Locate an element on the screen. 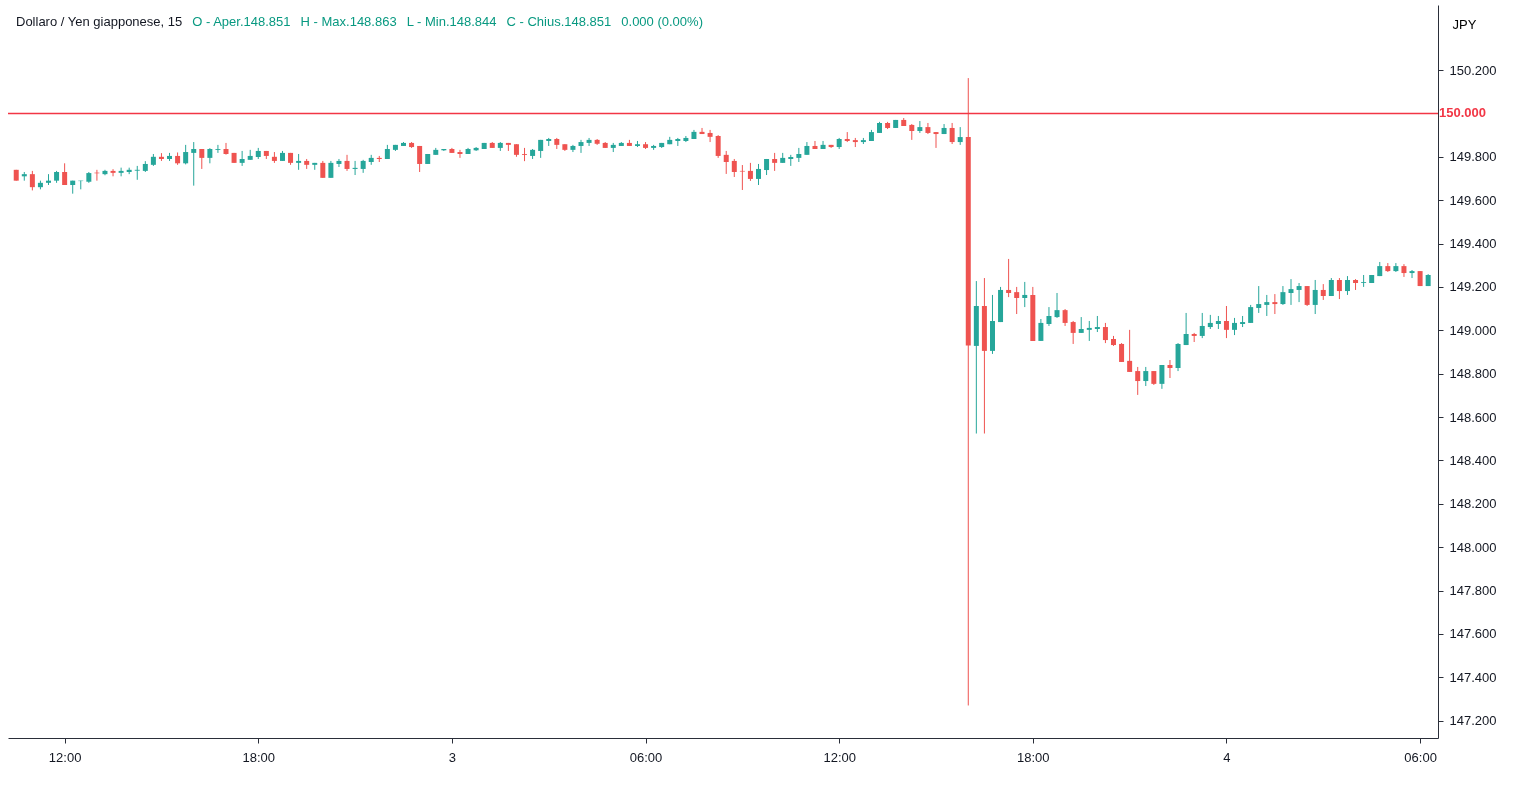 The height and width of the screenshot is (806, 1530). y-tick-label: 148.200 is located at coordinates (1473, 504).